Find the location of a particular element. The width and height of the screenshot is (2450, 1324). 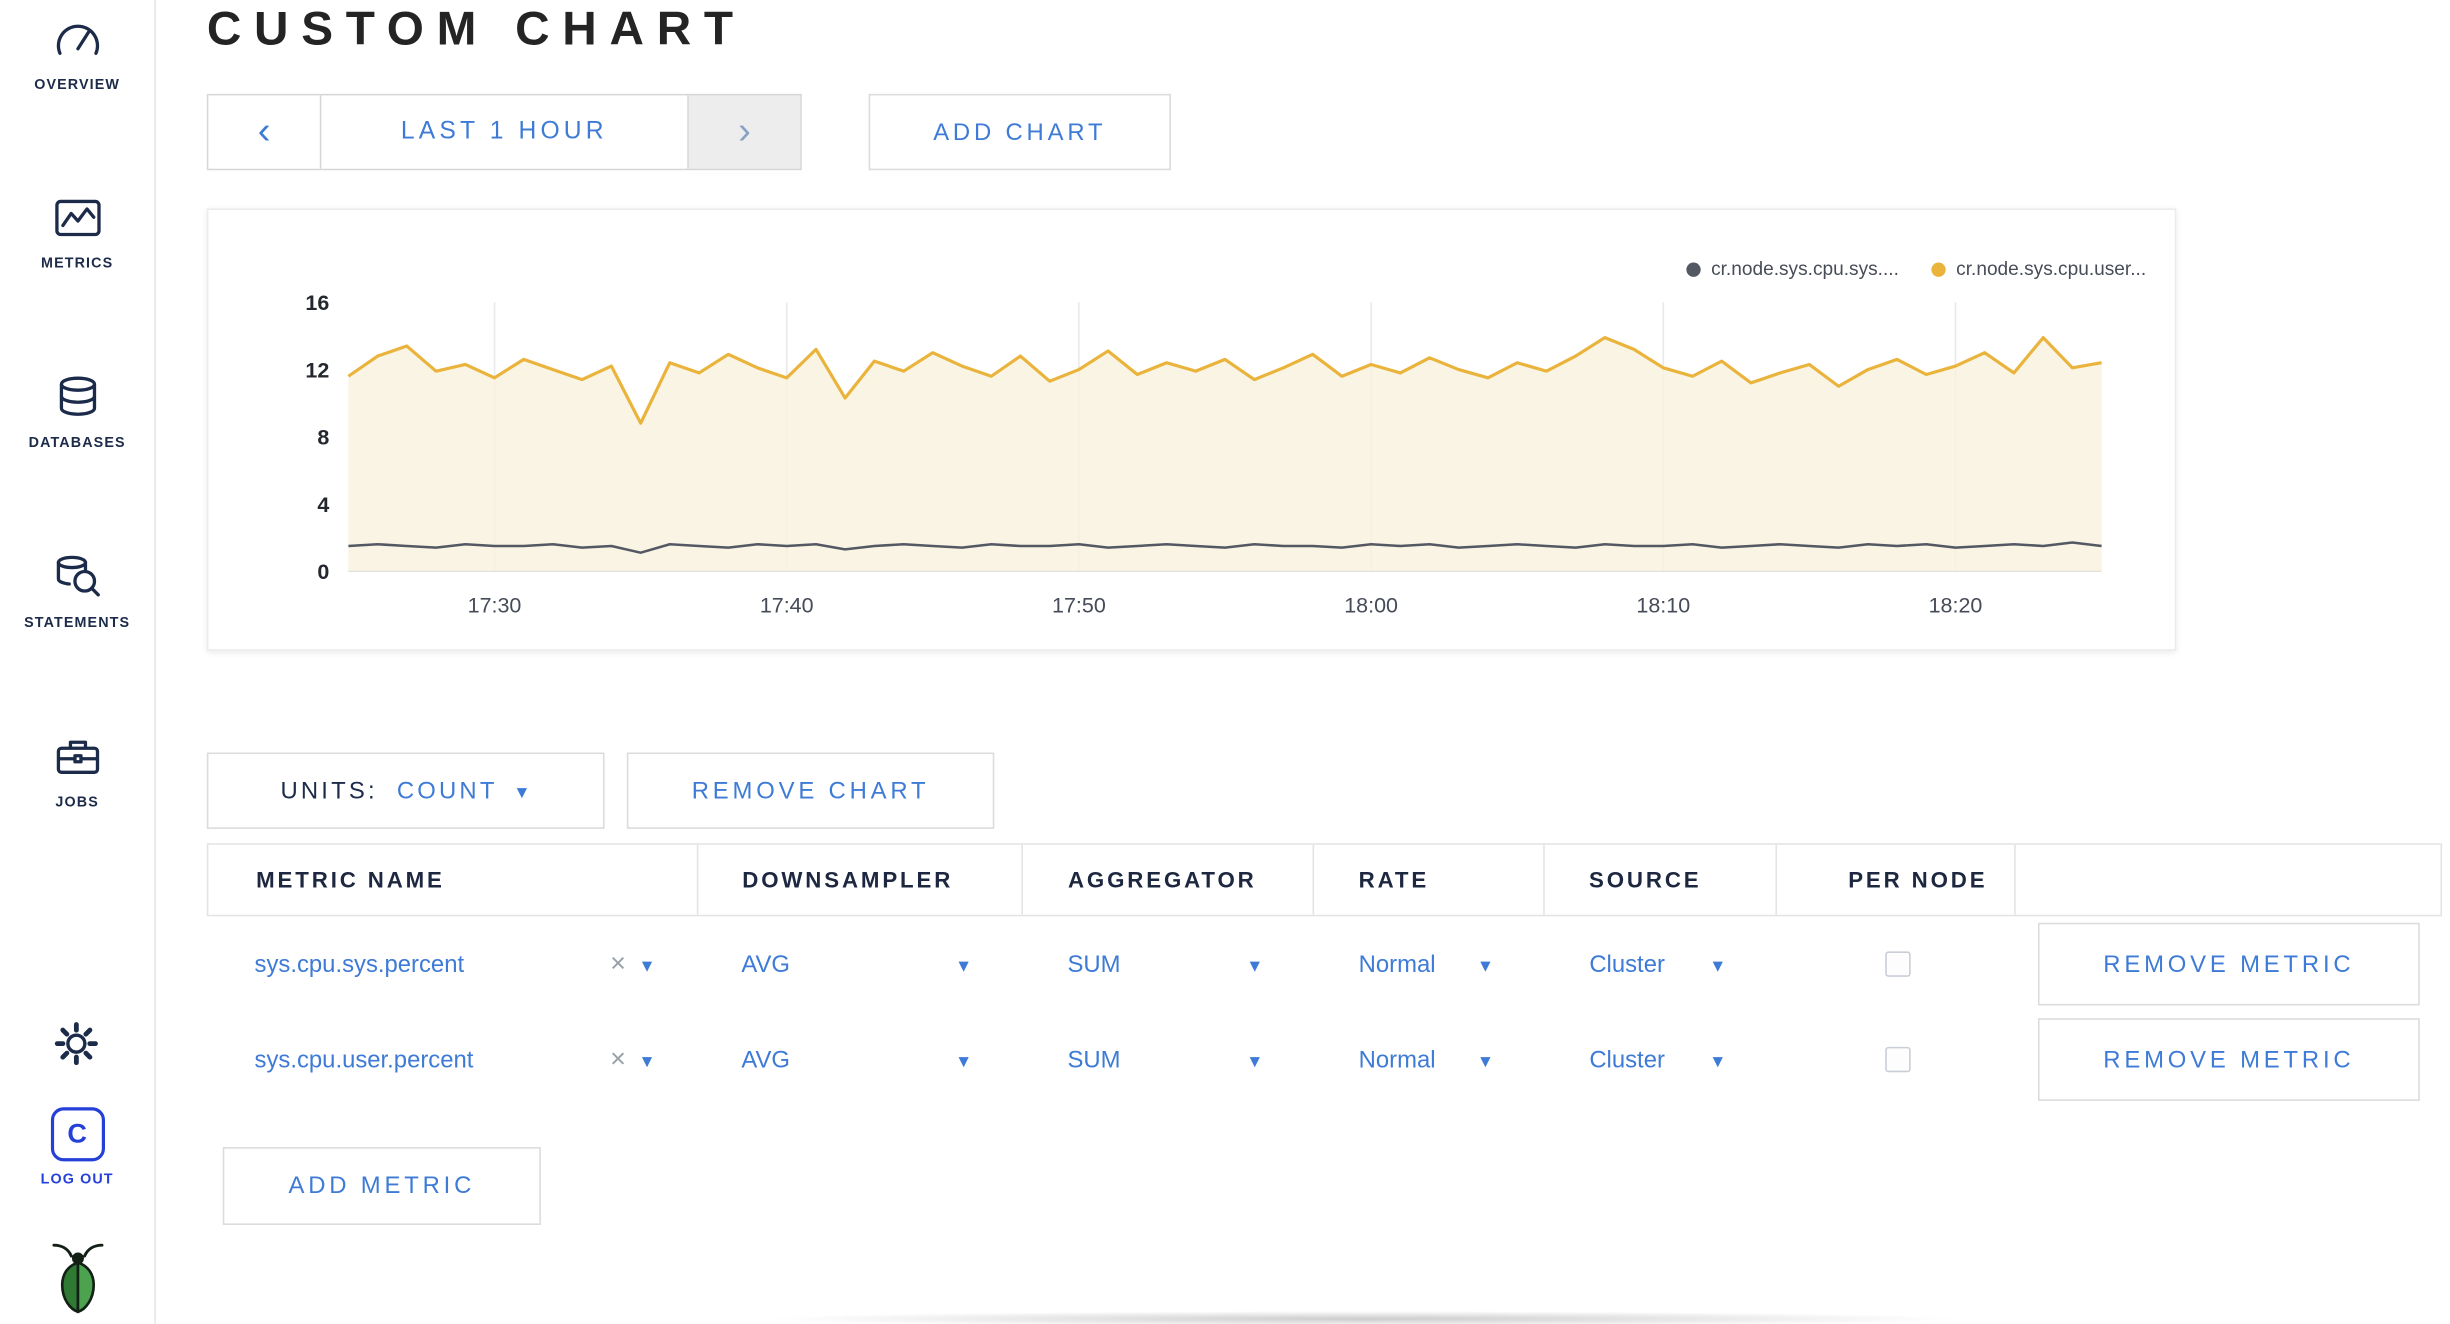

svg-text: 18:20 is located at coordinates (1956, 606).